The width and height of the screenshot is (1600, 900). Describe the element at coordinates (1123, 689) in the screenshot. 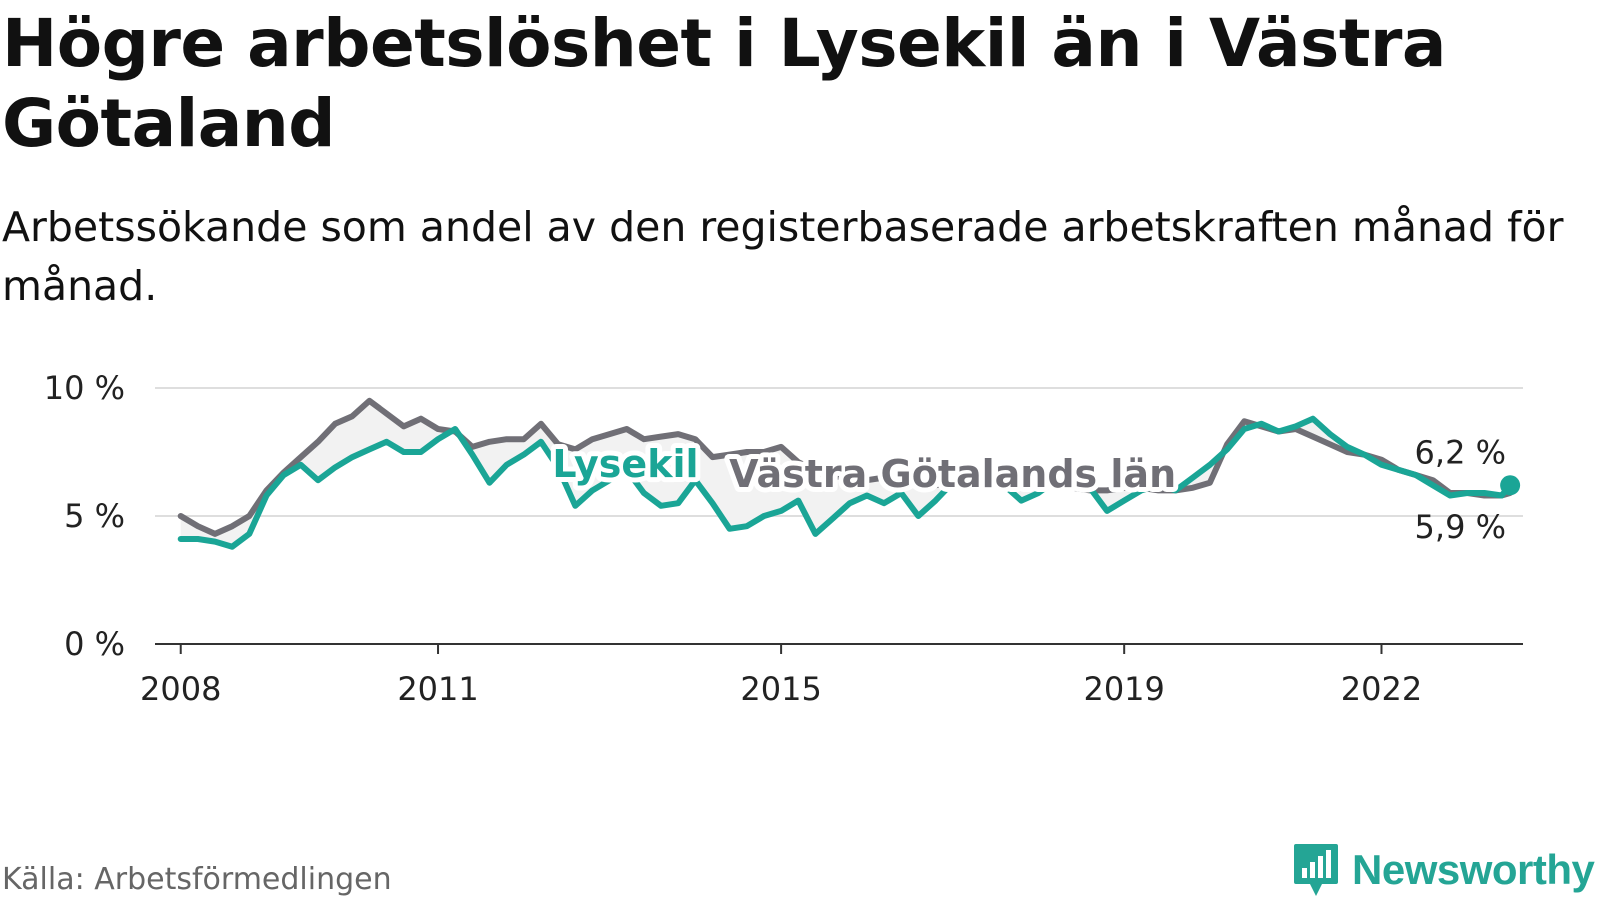

I see `x-tick-label: 2019` at that location.